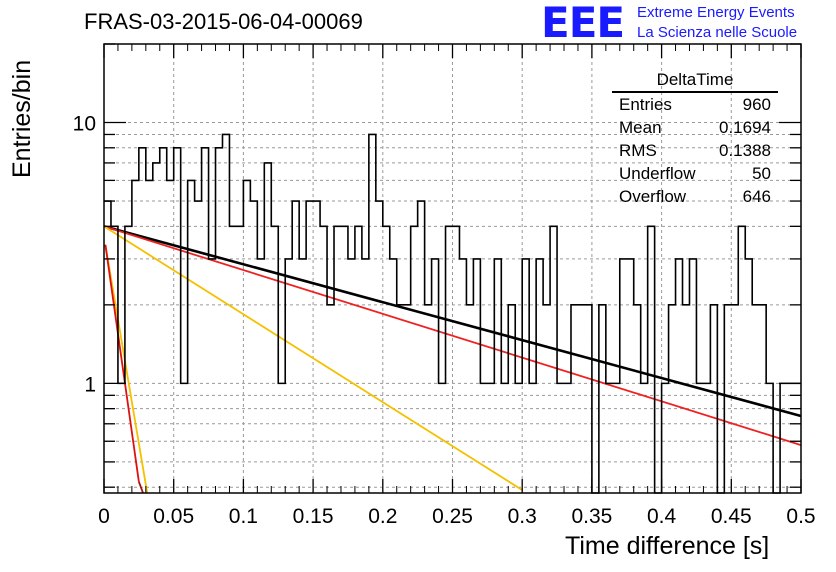  What do you see at coordinates (662, 516) in the screenshot?
I see `x-tick-label: 0.4` at bounding box center [662, 516].